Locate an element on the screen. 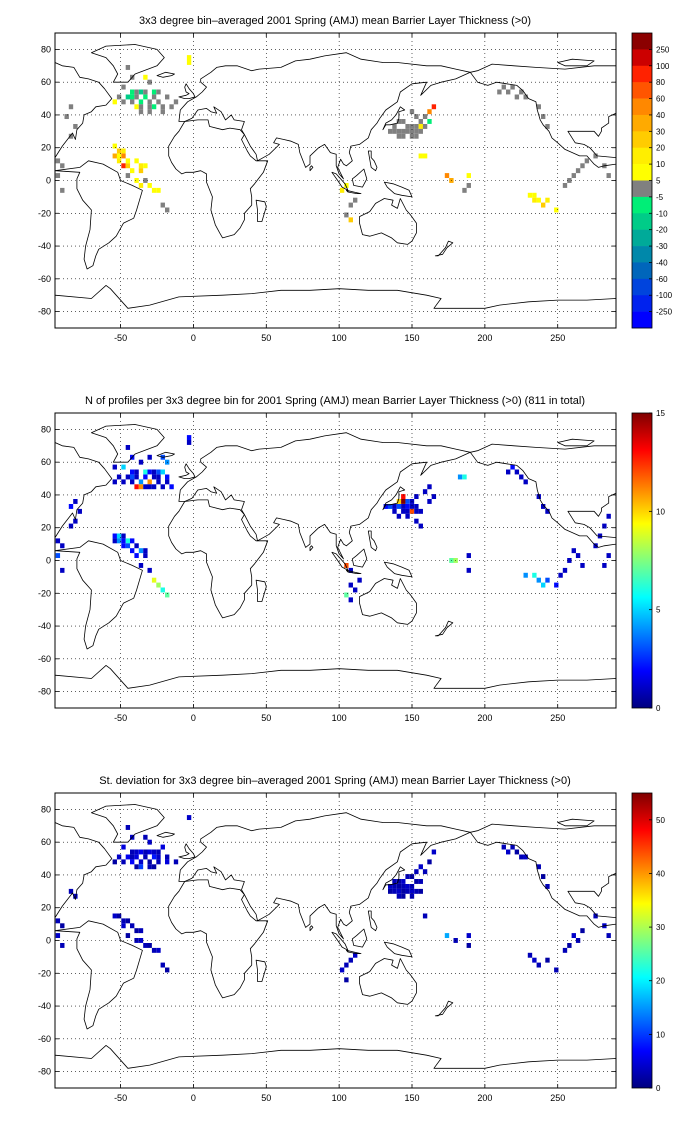 Image resolution: width=696 pixels, height=1140 pixels. y-tick-label: 40 is located at coordinates (46, 115).